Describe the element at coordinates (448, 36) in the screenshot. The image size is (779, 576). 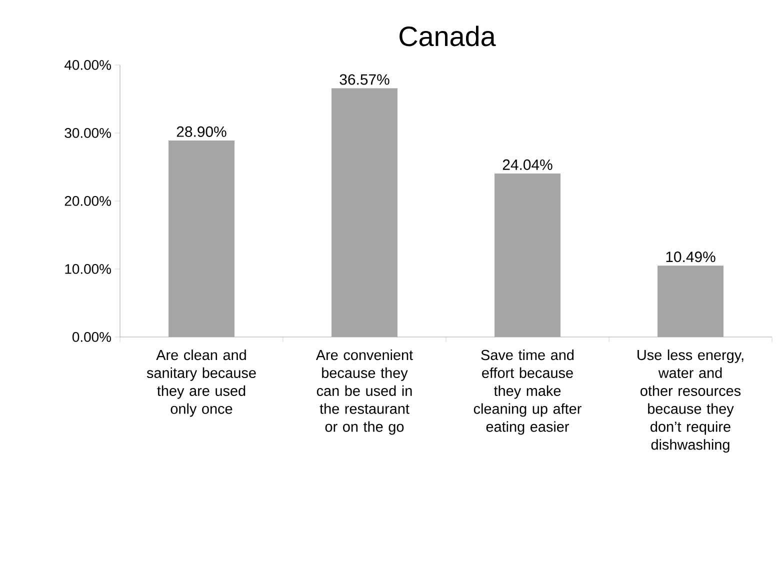
I see `chart-title: Canada` at that location.